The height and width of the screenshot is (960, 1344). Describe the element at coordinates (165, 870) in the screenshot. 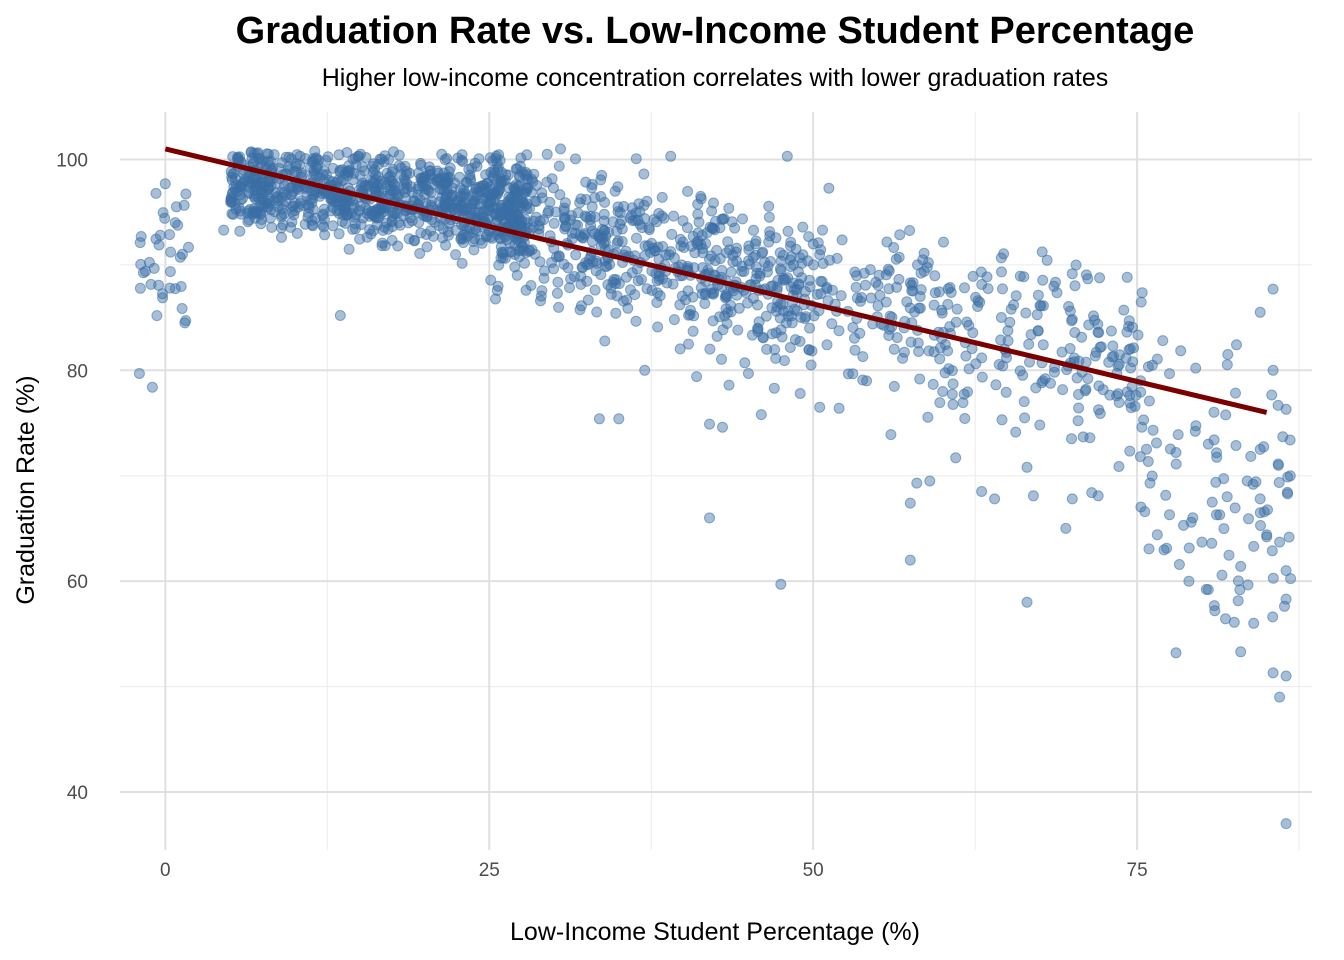

I see `x-tick-label: 0` at that location.